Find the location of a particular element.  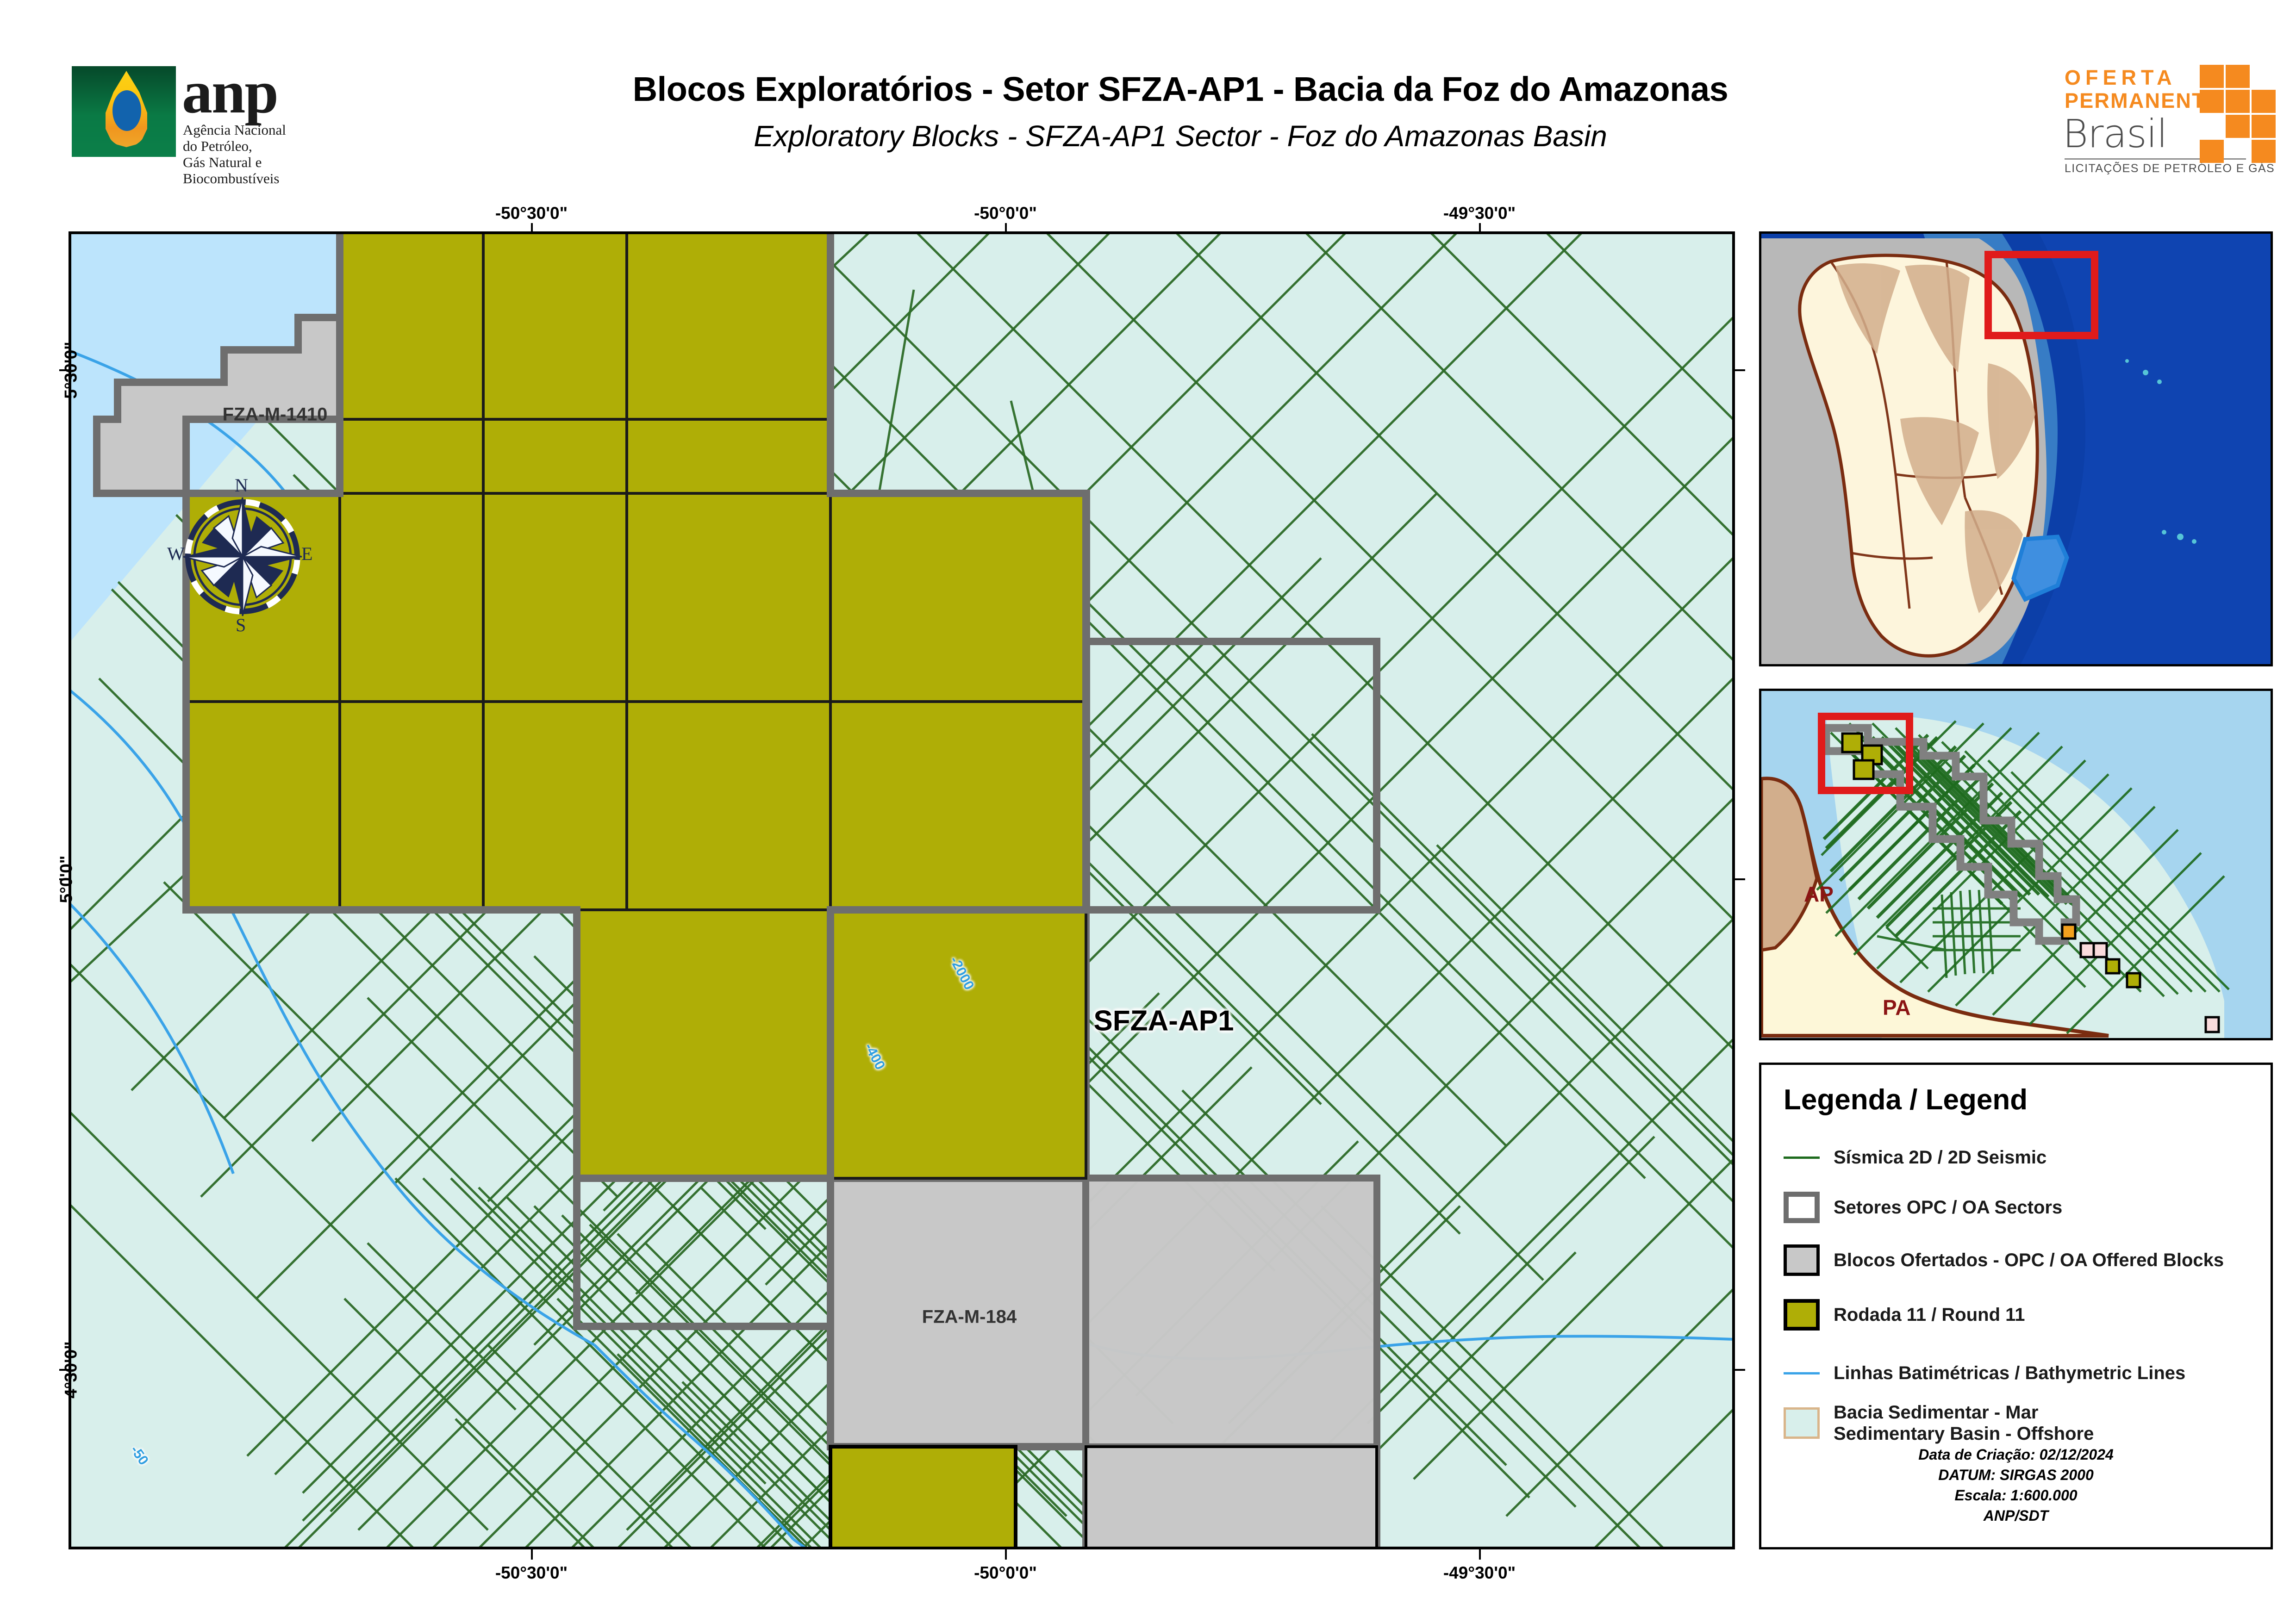

block-label-fza-m-184: FZA-M-184 is located at coordinates (969, 1316).